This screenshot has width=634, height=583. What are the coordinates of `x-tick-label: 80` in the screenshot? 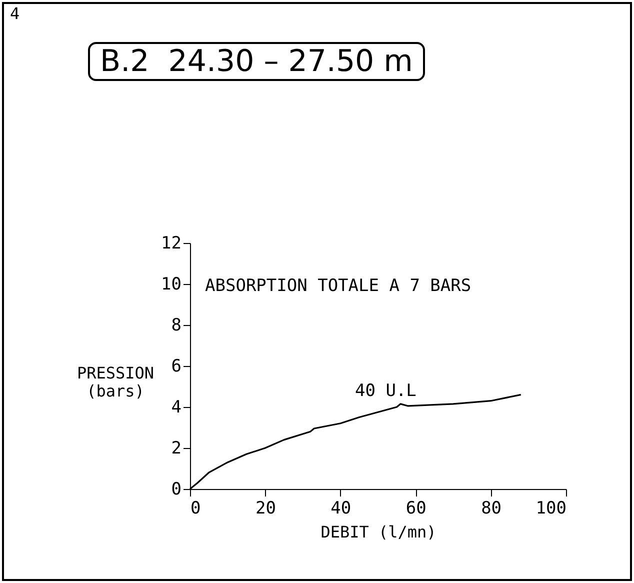 It's located at (491, 508).